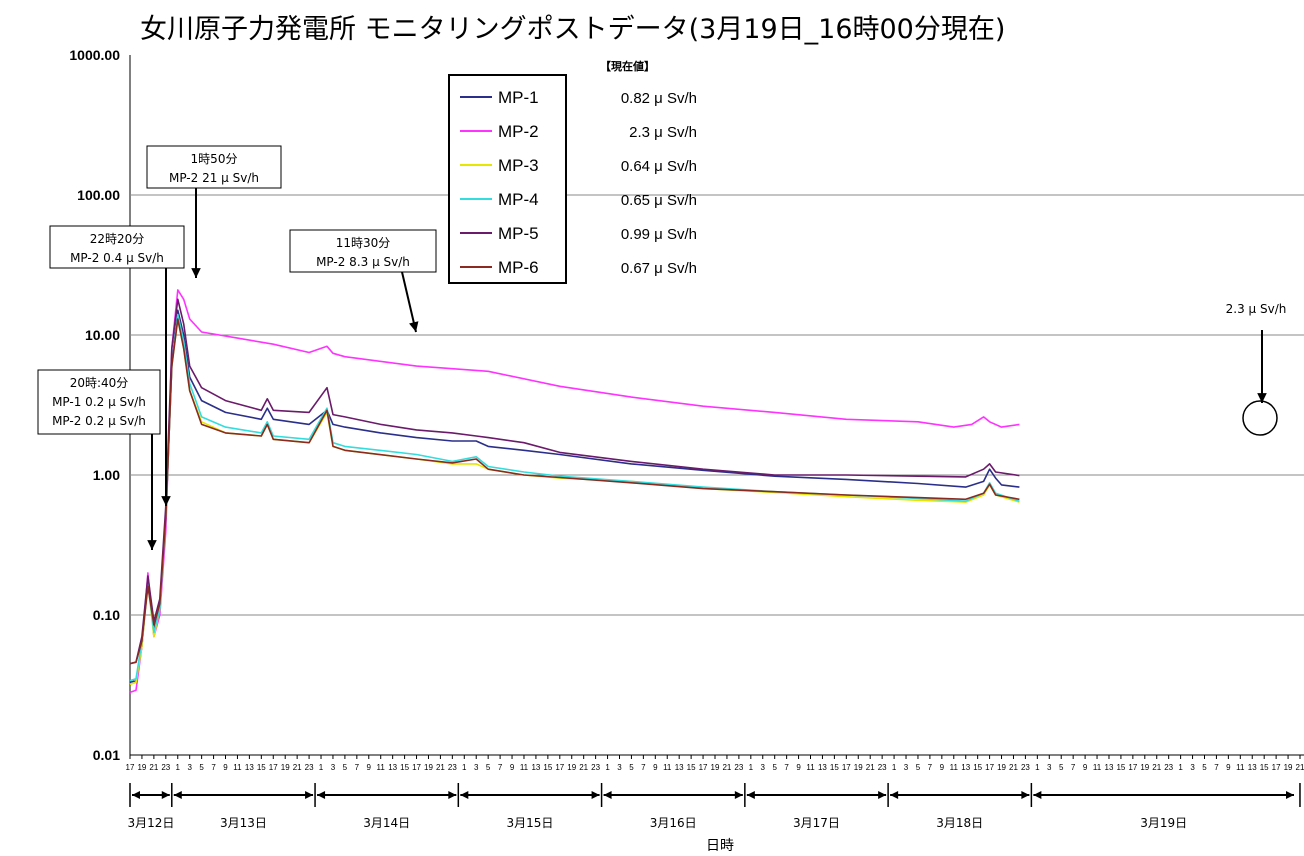 This screenshot has width=1304, height=856. I want to click on annotation-20h40-text: 20時:40分, so click(99, 383).